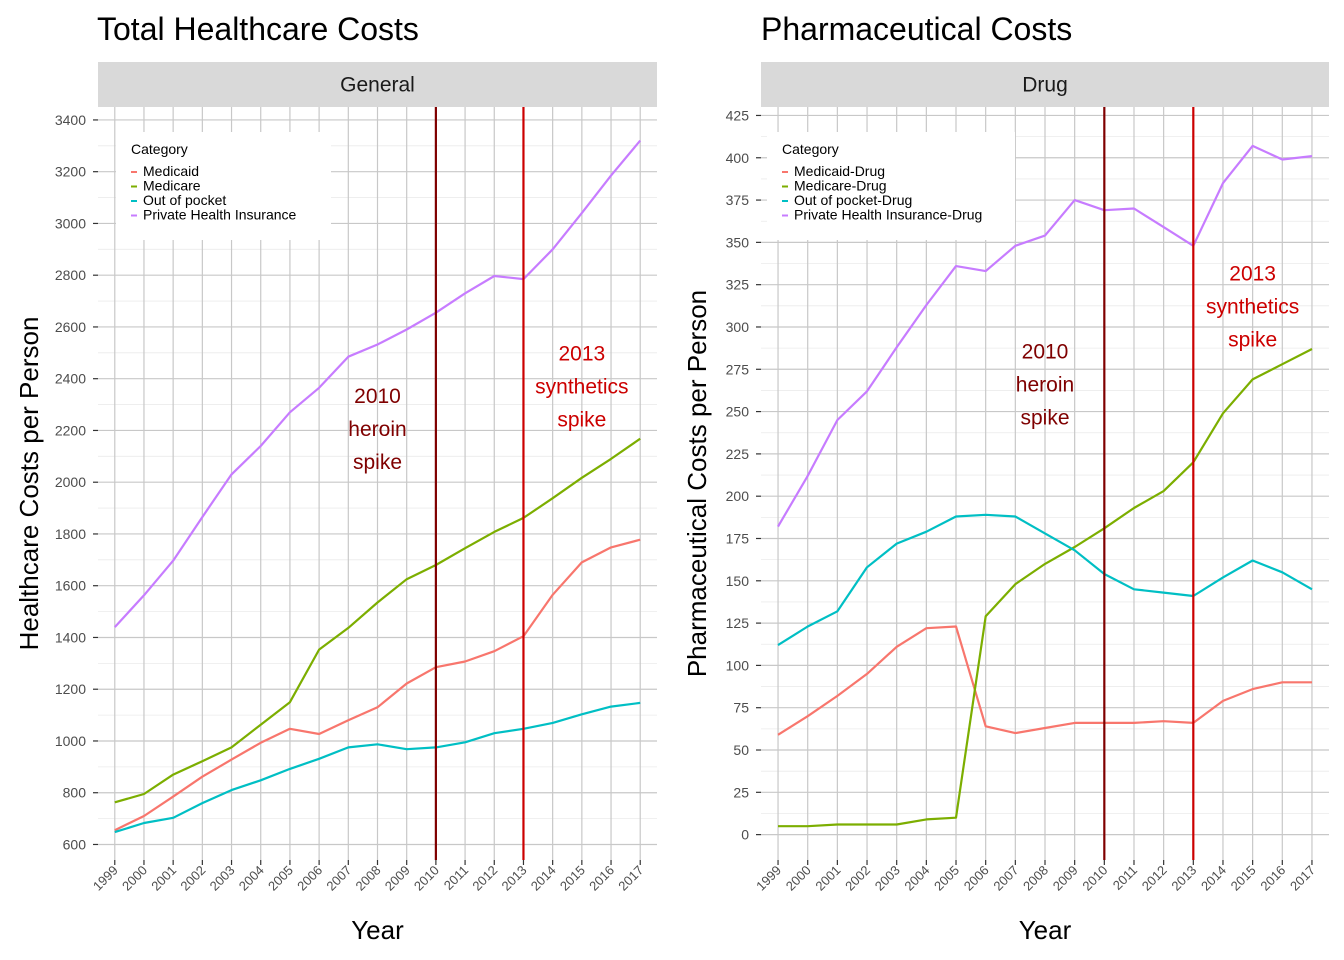 The width and height of the screenshot is (1344, 960). What do you see at coordinates (840, 186) in the screenshot?
I see `legend-item-label: Medicare-Drug` at bounding box center [840, 186].